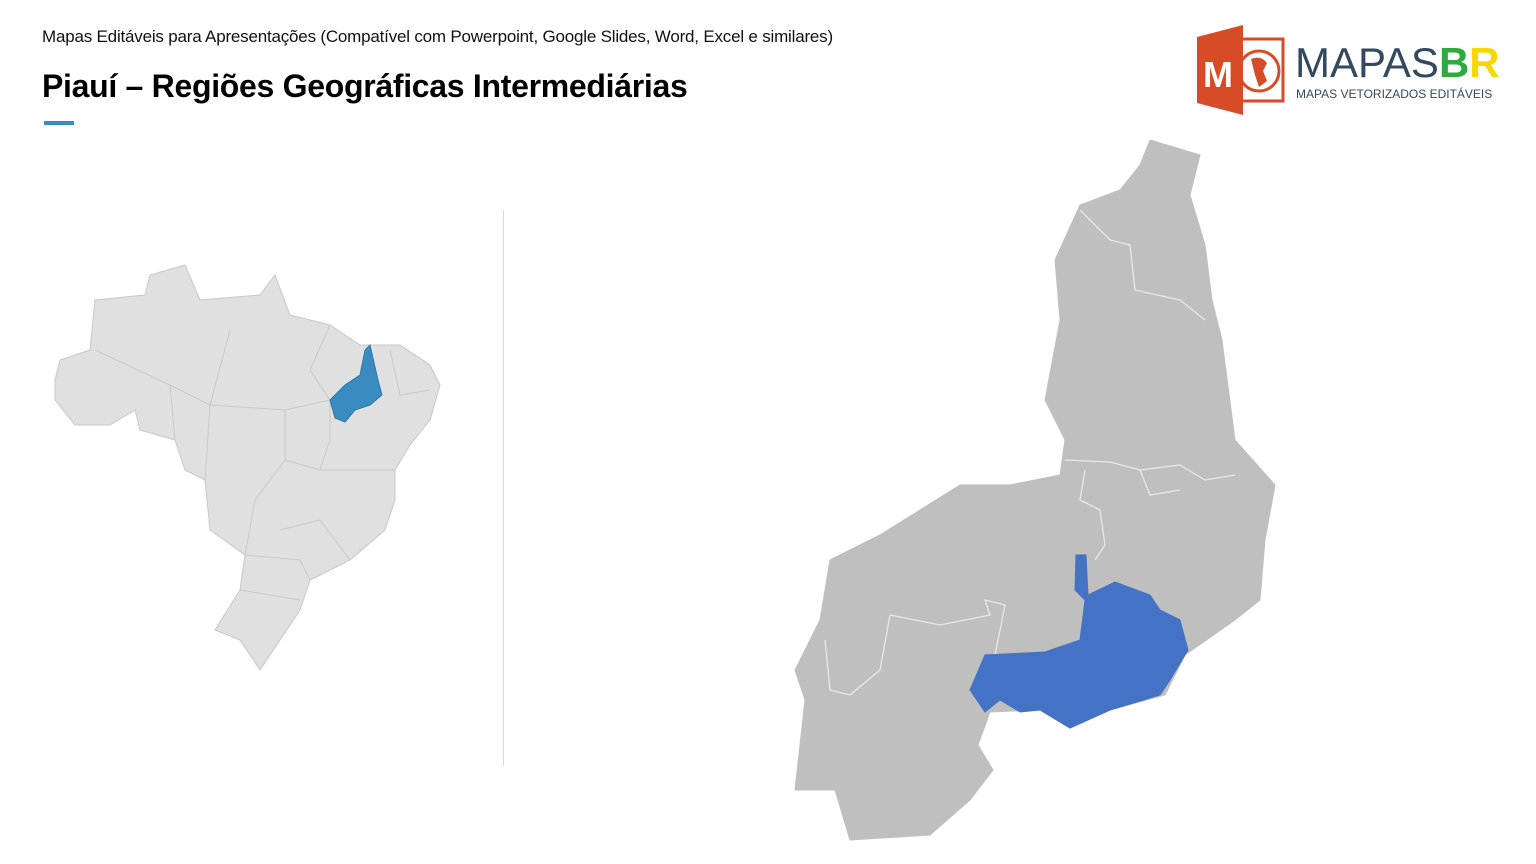  I want to click on title-accent-bar, so click(59, 123).